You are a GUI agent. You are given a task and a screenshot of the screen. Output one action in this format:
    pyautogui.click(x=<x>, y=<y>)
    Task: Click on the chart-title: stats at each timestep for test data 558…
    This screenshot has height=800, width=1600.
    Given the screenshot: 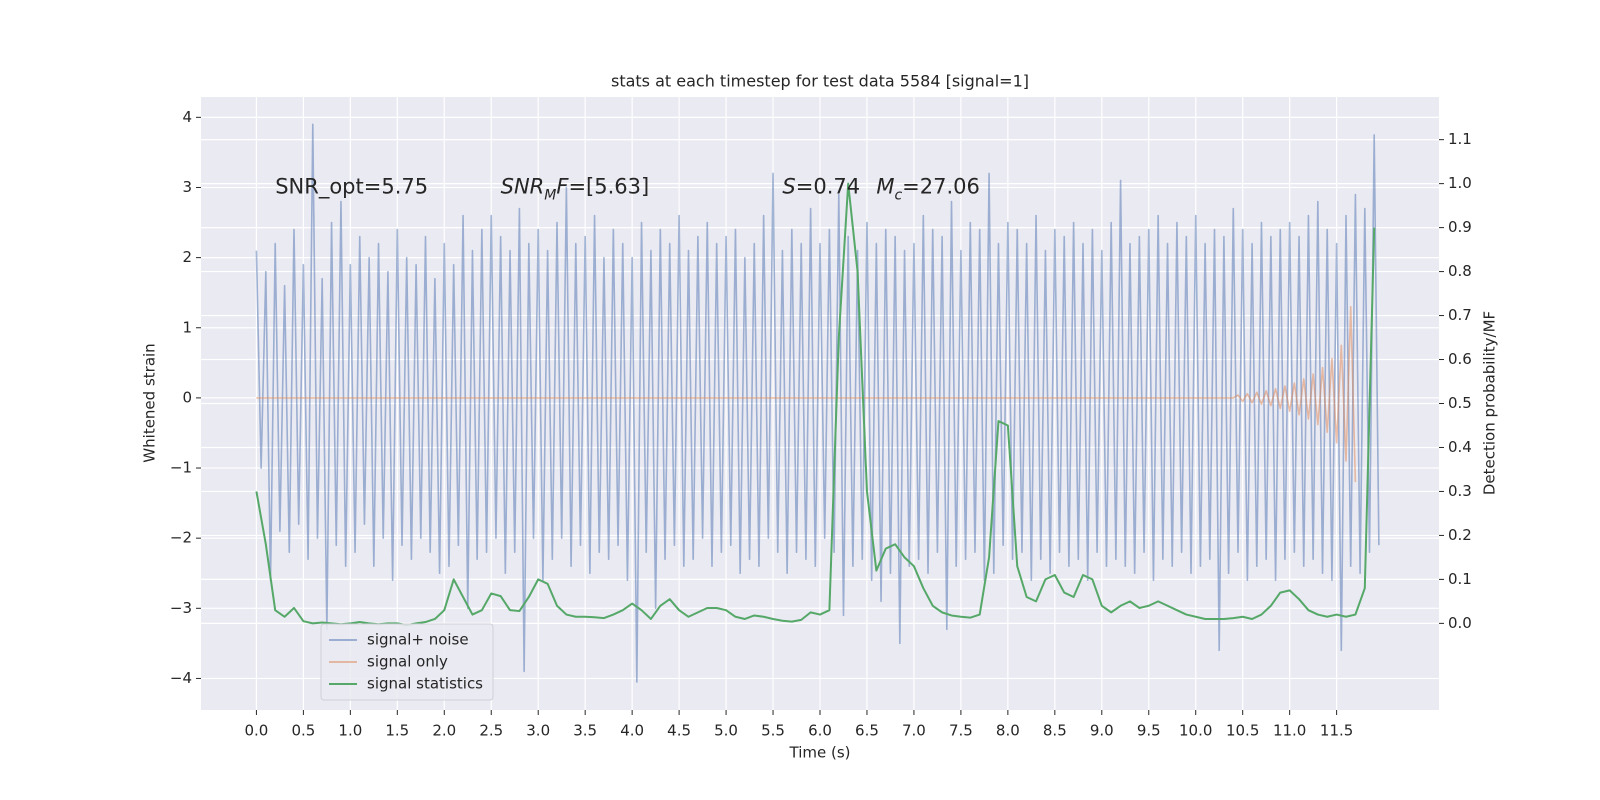 What is the action you would take?
    pyautogui.click(x=820, y=81)
    